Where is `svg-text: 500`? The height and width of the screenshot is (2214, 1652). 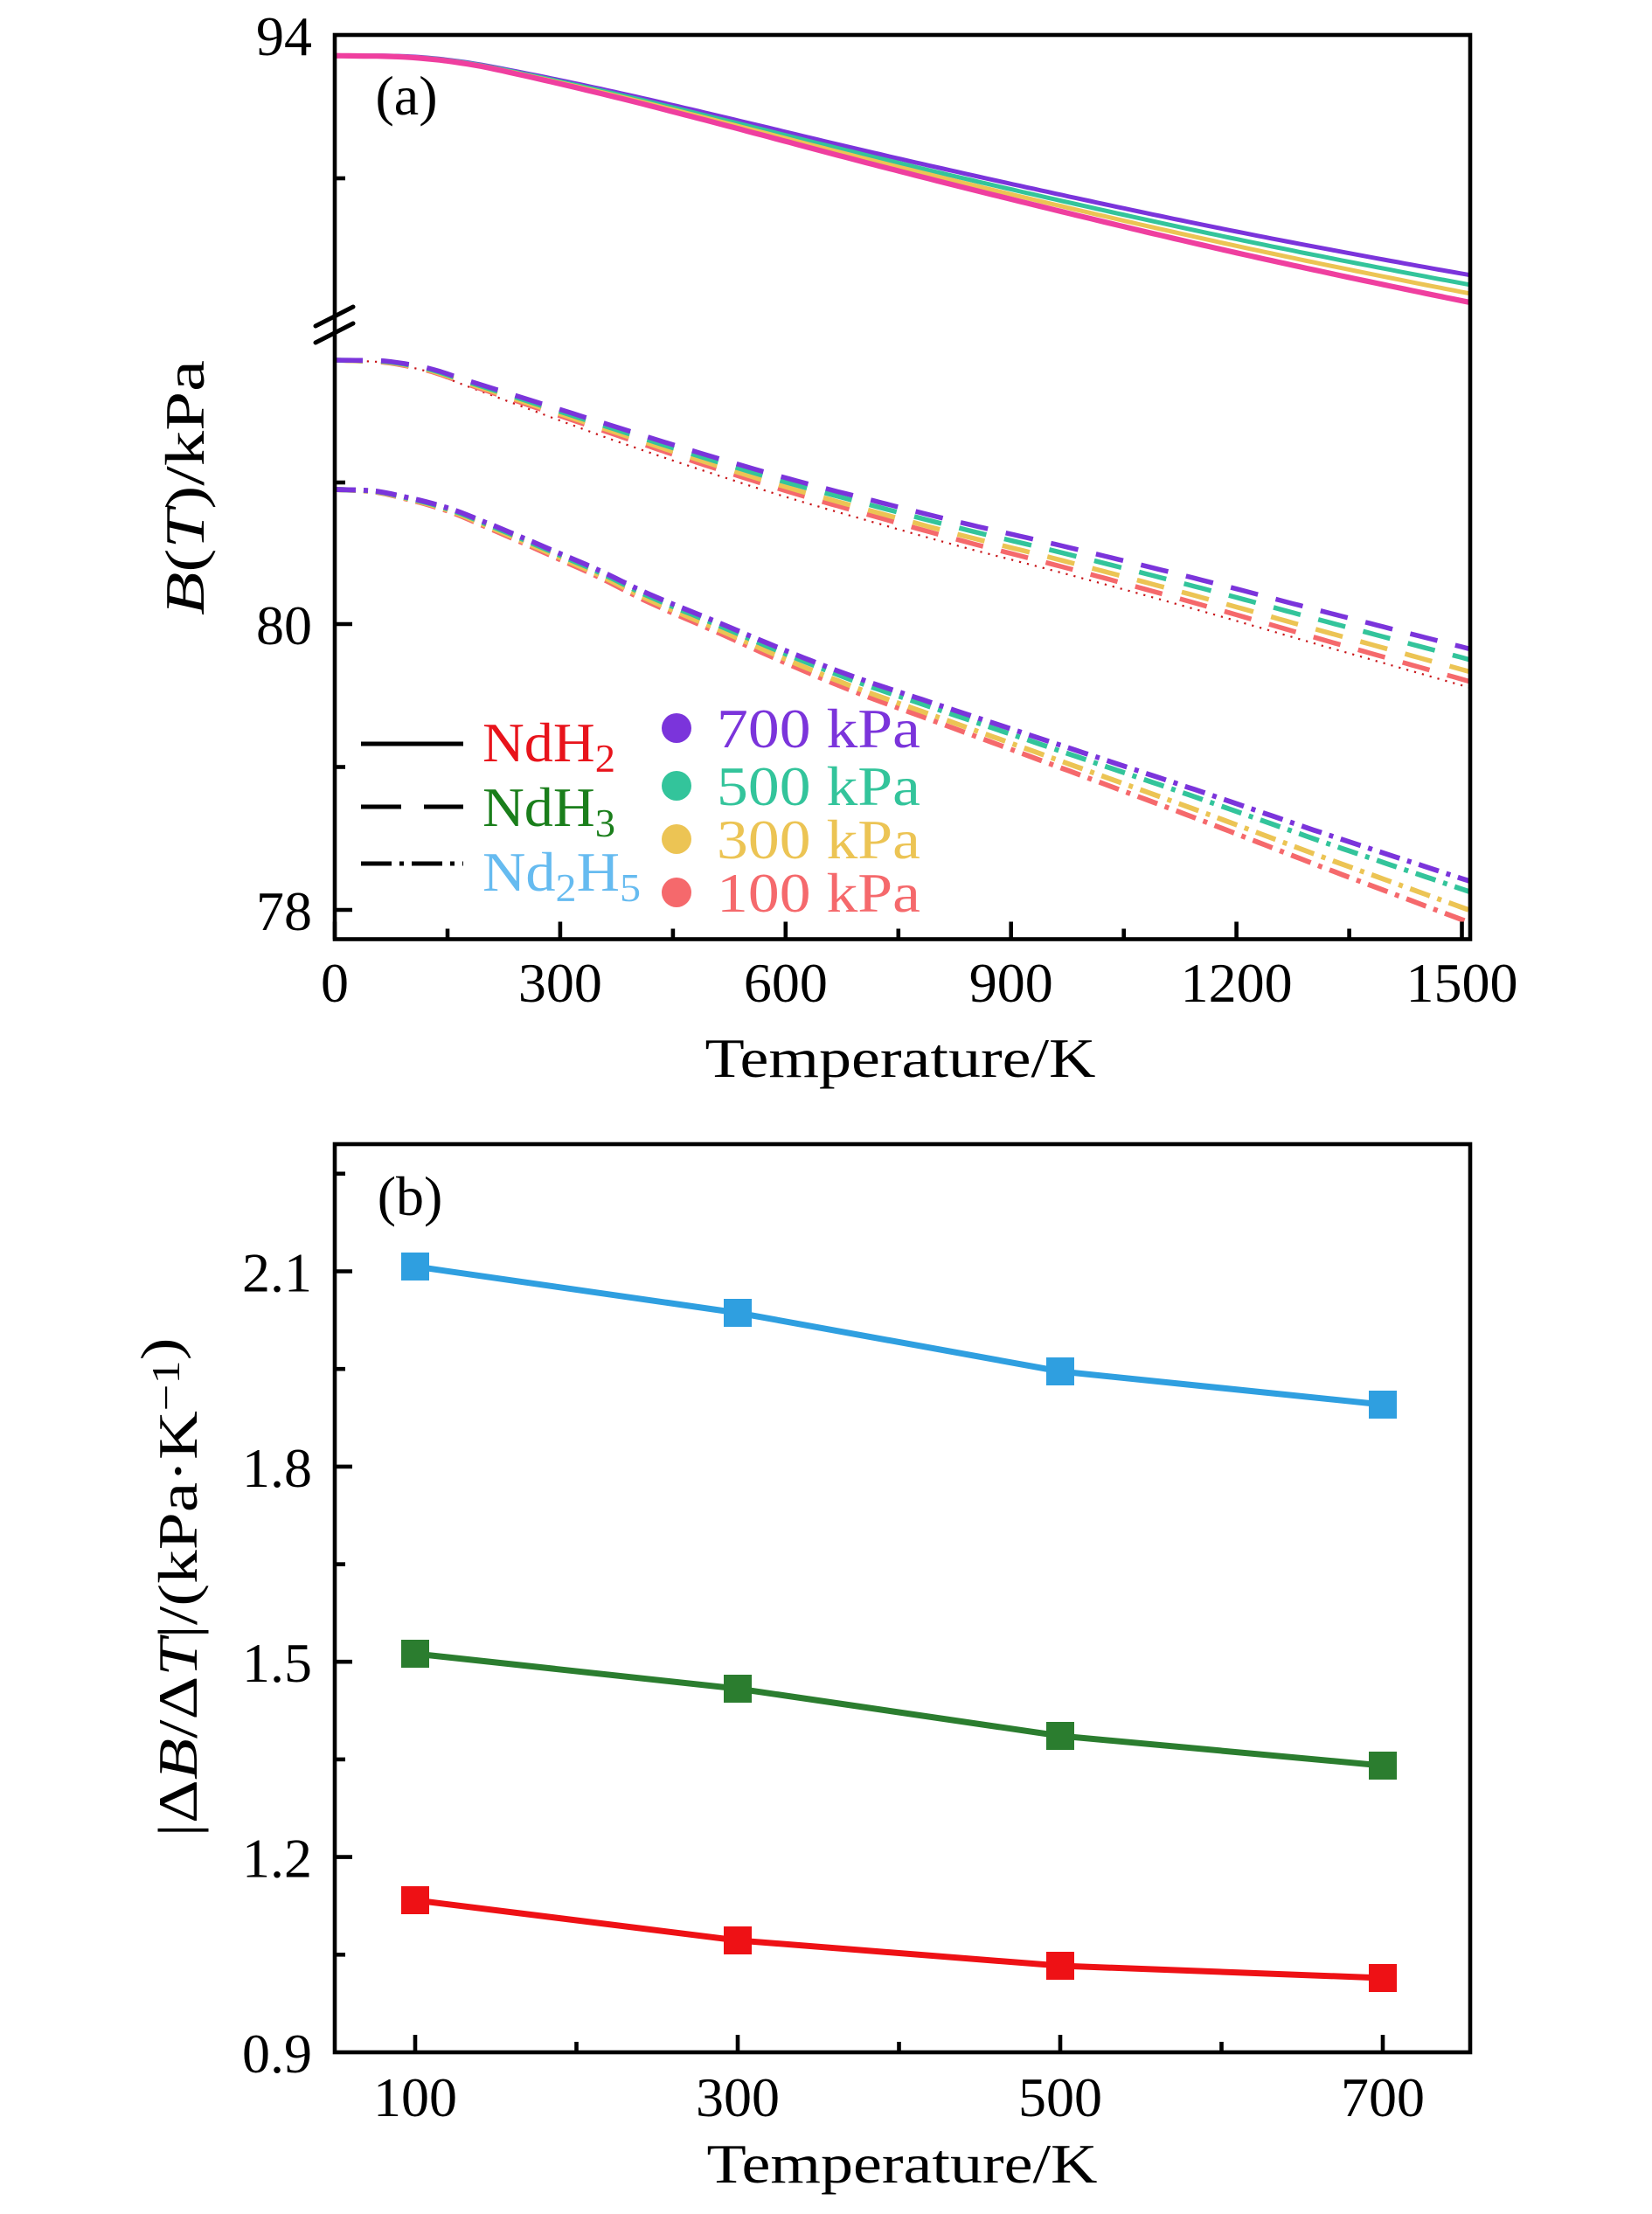 svg-text: 500 is located at coordinates (1060, 2097).